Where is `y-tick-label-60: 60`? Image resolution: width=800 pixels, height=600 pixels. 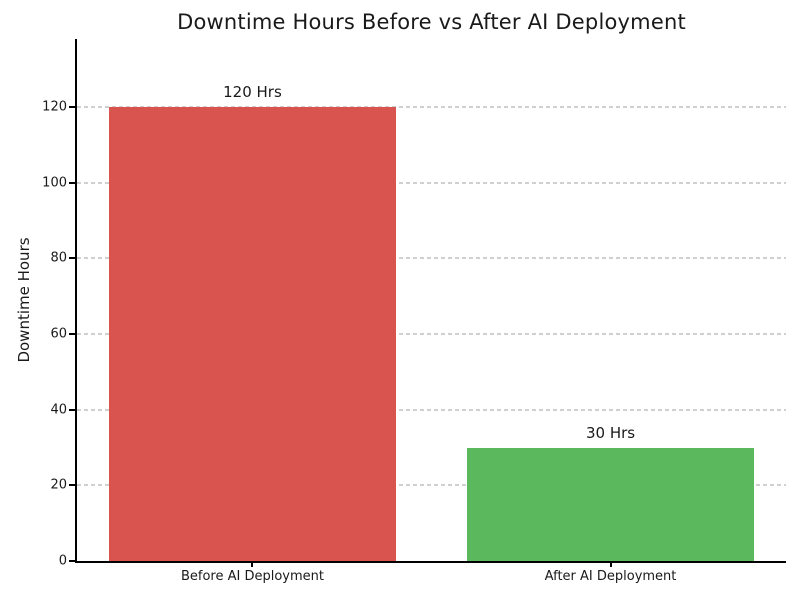 y-tick-label-60: 60 is located at coordinates (58, 334).